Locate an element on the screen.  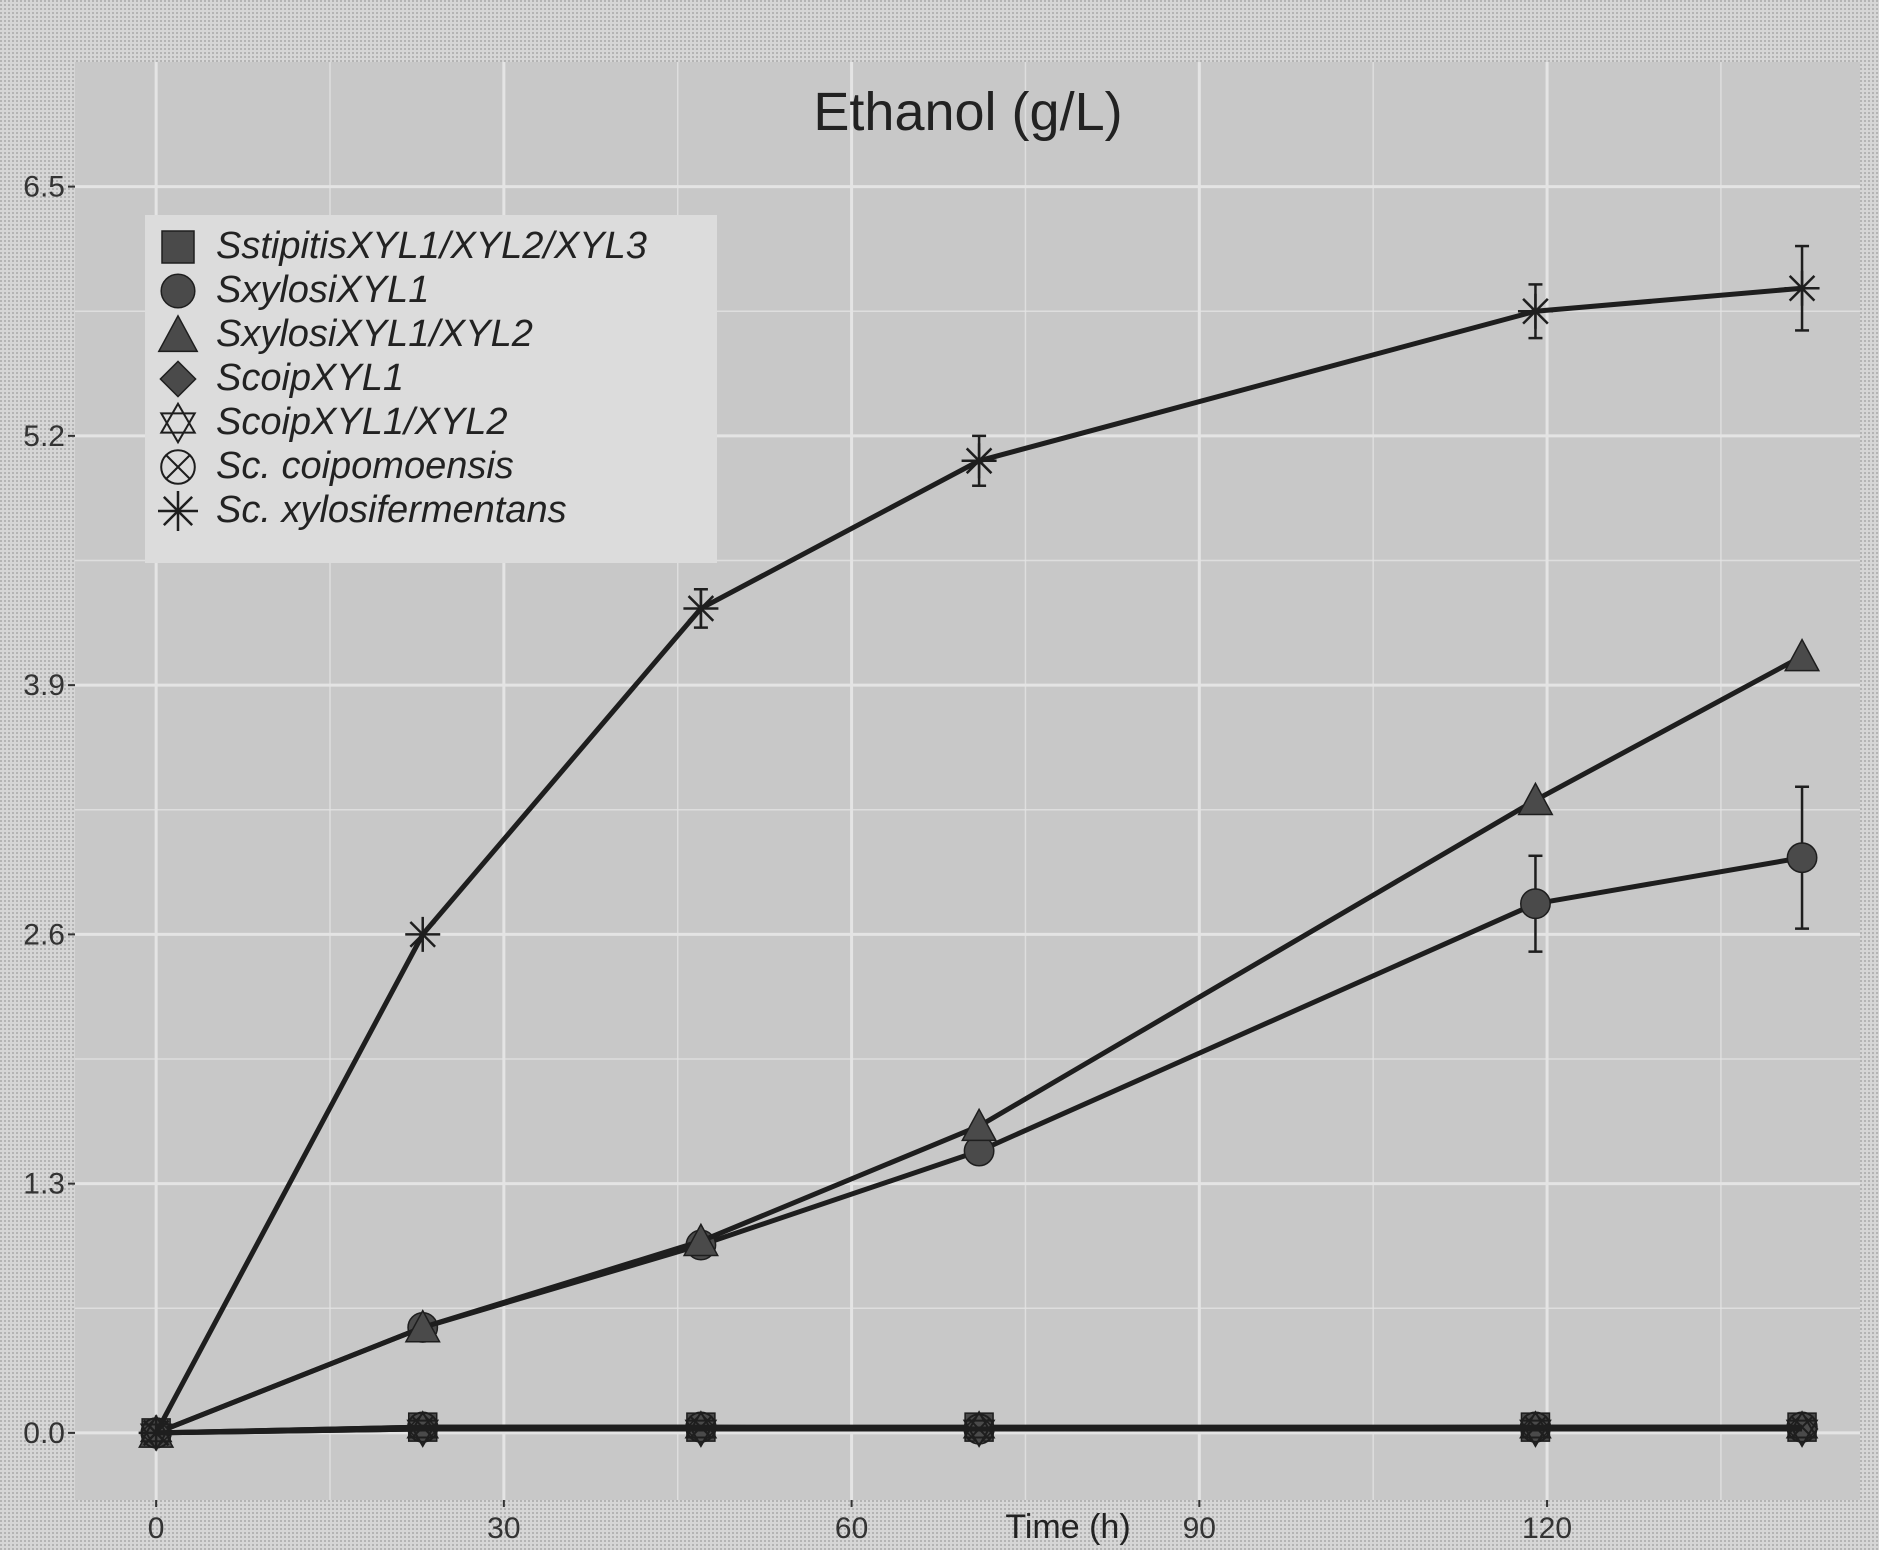
legend-label: Sc. xylosifermentans is located at coordinates (391, 510).